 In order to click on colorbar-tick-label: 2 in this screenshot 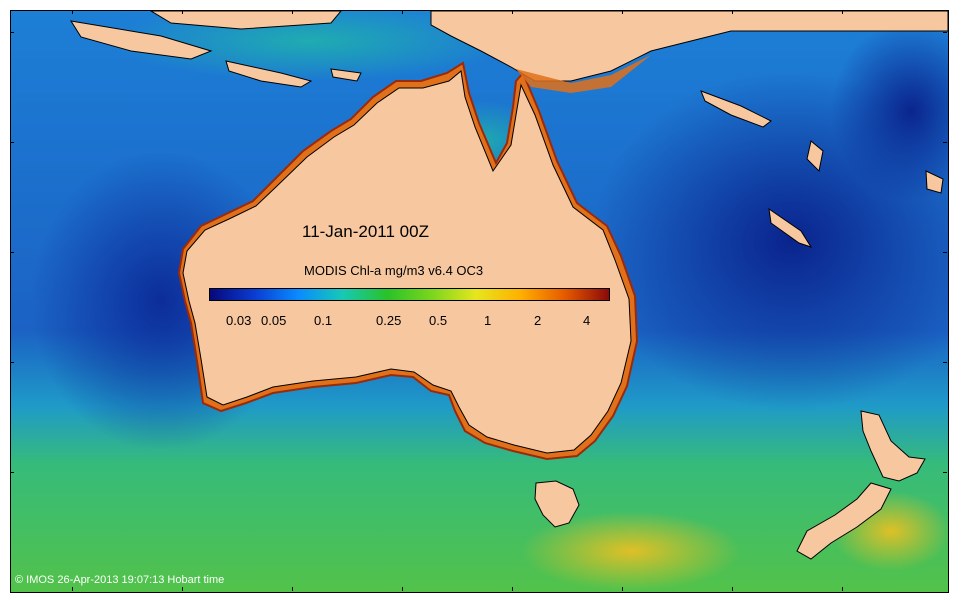, I will do `click(538, 320)`.